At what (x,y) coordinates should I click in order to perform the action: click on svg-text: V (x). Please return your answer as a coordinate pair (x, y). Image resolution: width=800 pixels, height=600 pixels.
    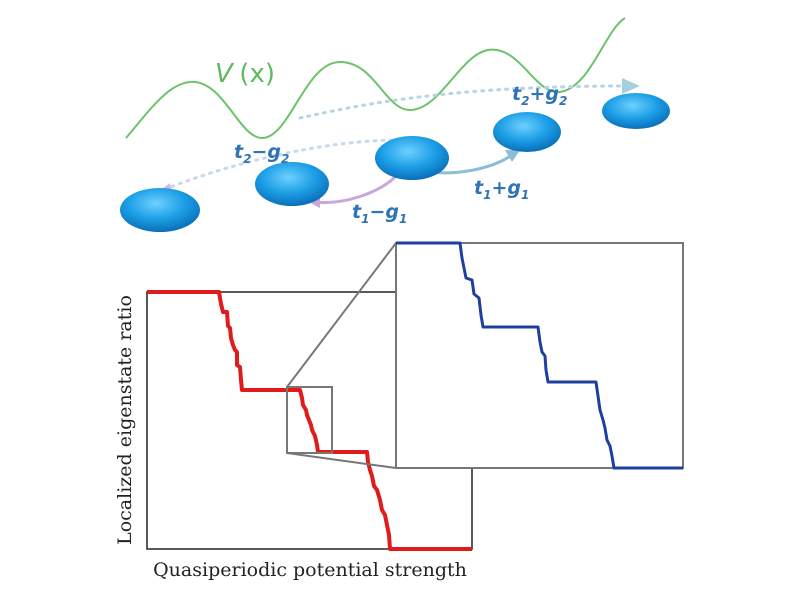
    Looking at the image, I should click on (245, 74).